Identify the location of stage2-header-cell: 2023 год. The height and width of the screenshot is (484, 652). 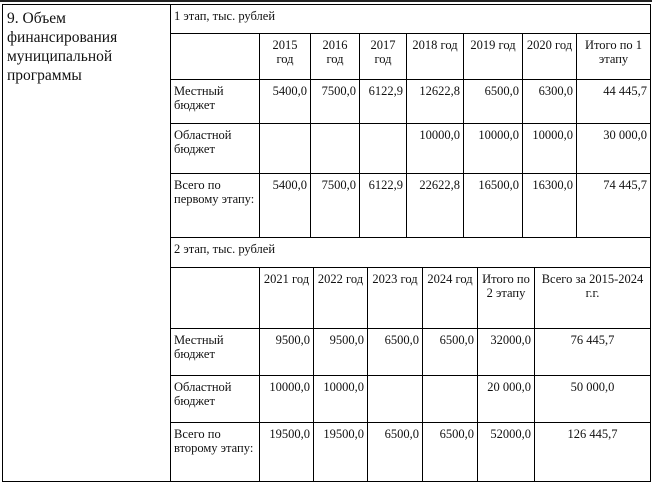
(395, 298).